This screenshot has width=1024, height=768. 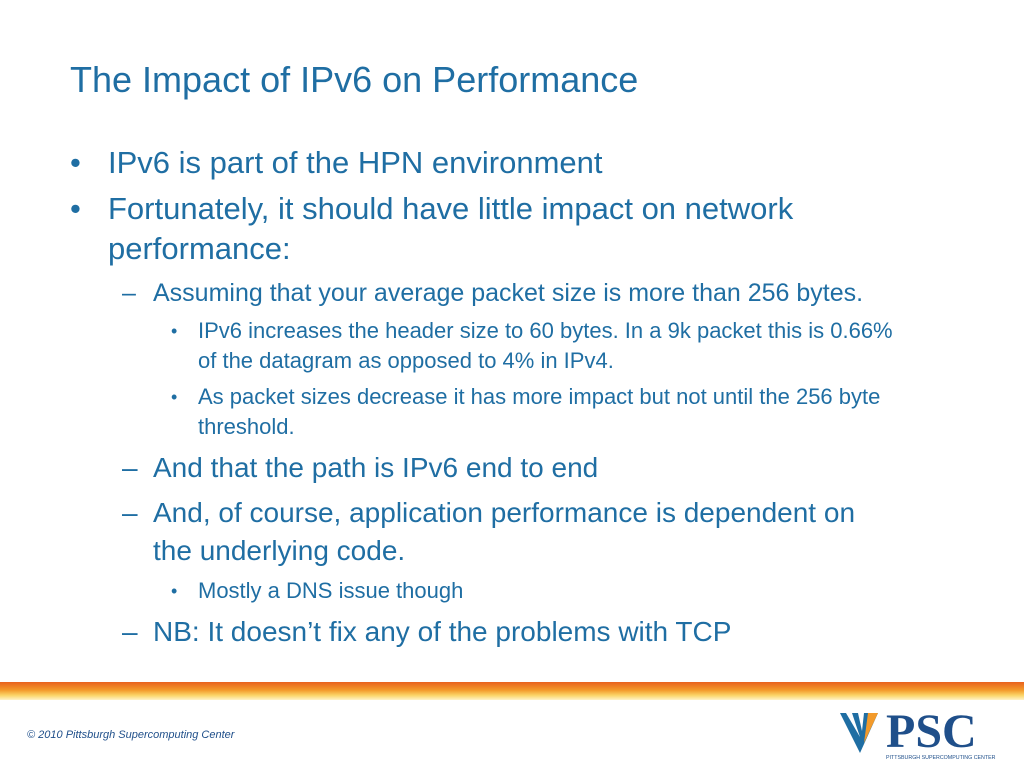 What do you see at coordinates (941, 758) in the screenshot?
I see `logo-subtitle: PITTSBURGH SUPERCOMPUTING CENTER` at bounding box center [941, 758].